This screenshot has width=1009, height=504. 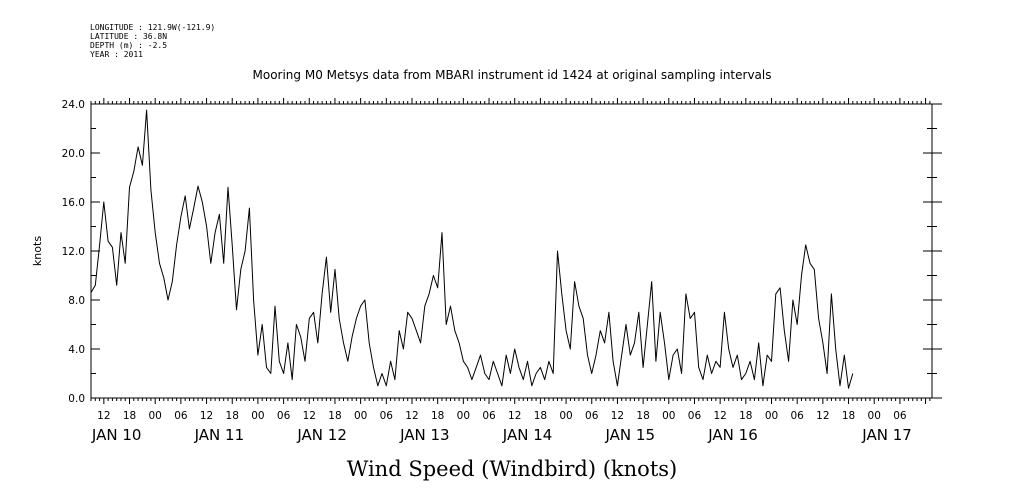 What do you see at coordinates (116, 54) in the screenshot?
I see `year-text: YEAR : 2011` at bounding box center [116, 54].